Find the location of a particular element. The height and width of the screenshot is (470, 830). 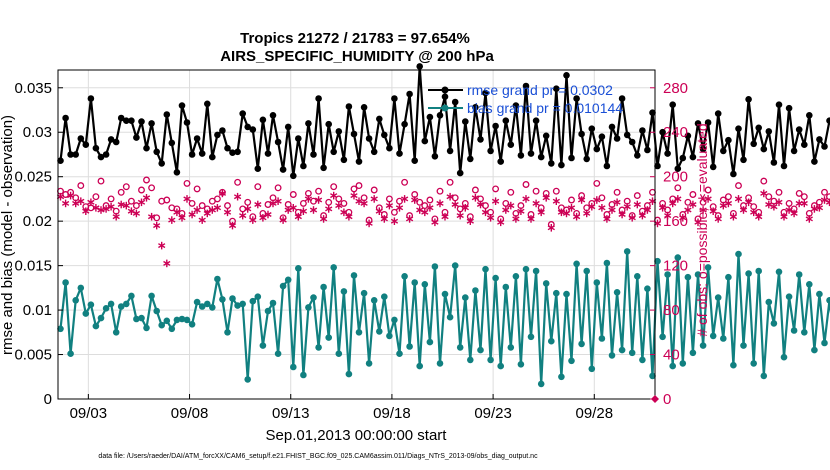

y-tick-label-right: 0 is located at coordinates (667, 399).